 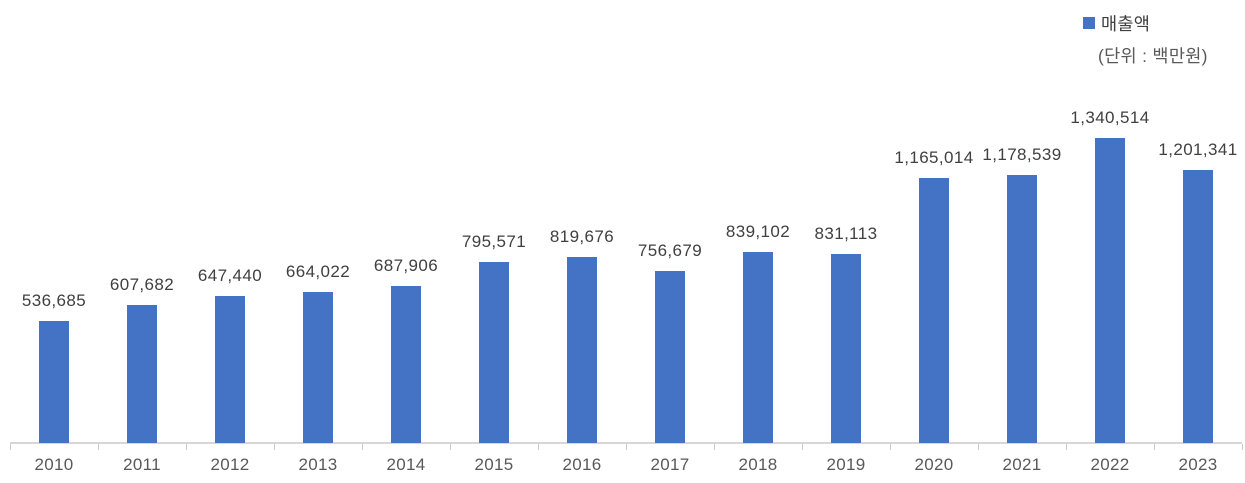 I want to click on category-column: 831,113 2019, so click(x=846, y=241).